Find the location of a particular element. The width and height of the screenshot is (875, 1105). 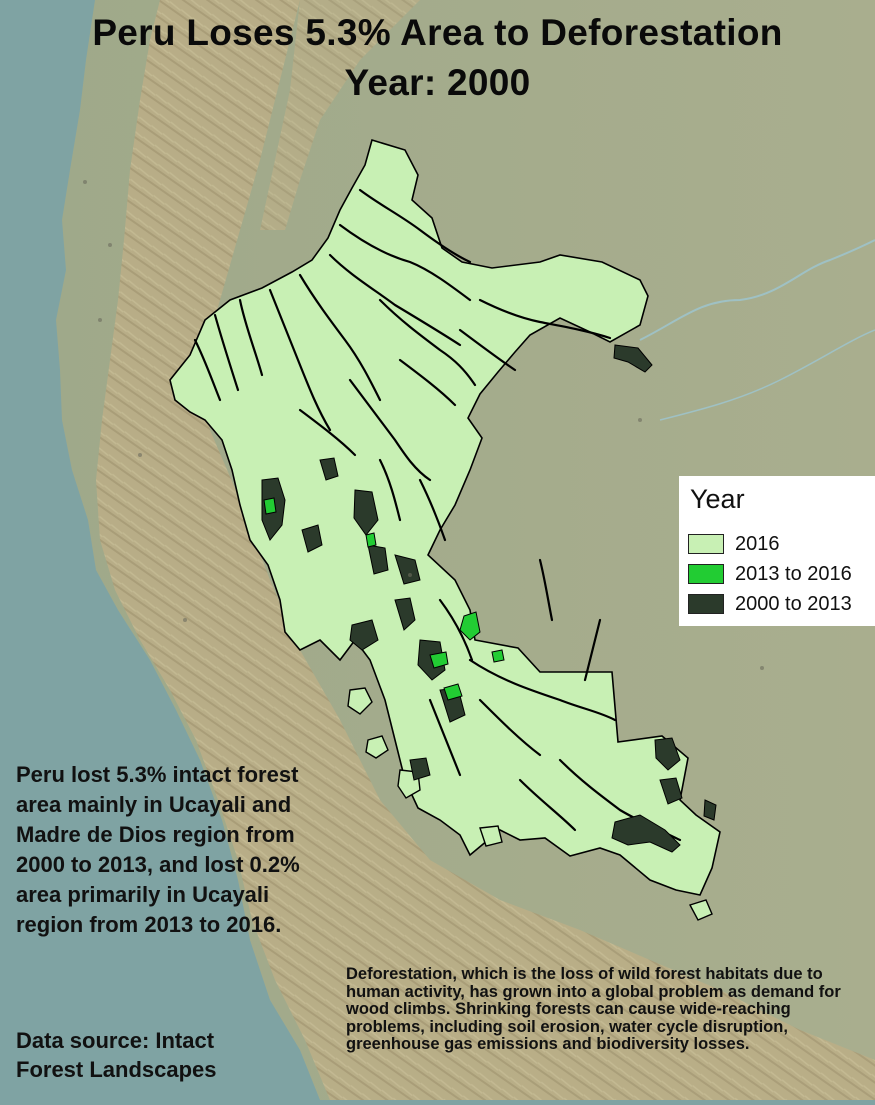

forest-2016-fragments is located at coordinates (530, 804).